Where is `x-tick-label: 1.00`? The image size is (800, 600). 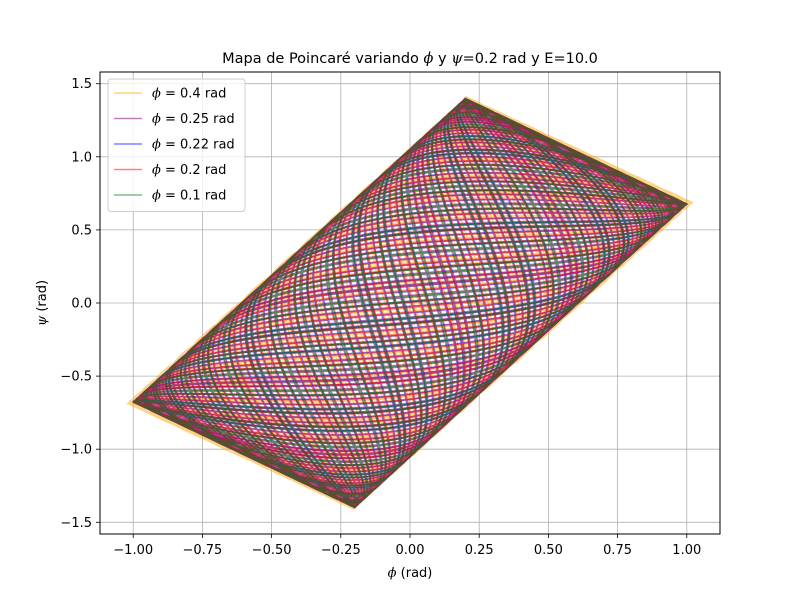 x-tick-label: 1.00 is located at coordinates (686, 550).